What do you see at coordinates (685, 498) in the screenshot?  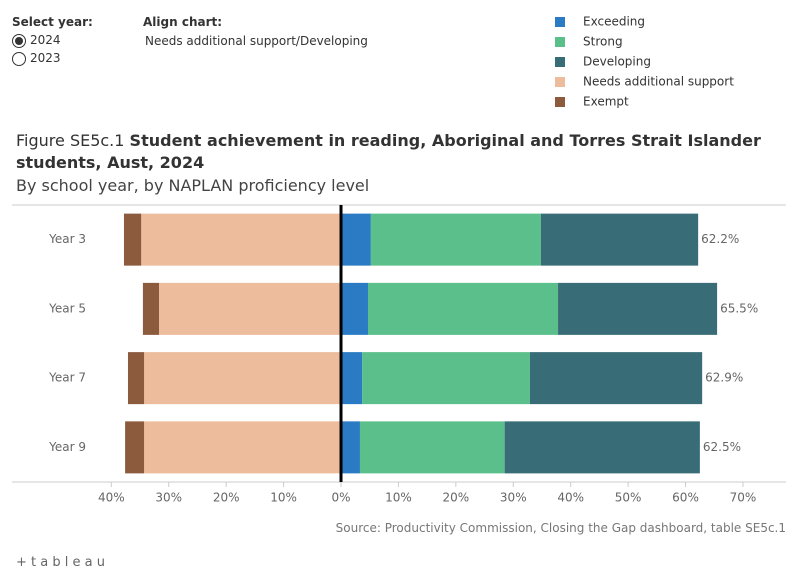 I see `x-tick-label: 60%` at bounding box center [685, 498].